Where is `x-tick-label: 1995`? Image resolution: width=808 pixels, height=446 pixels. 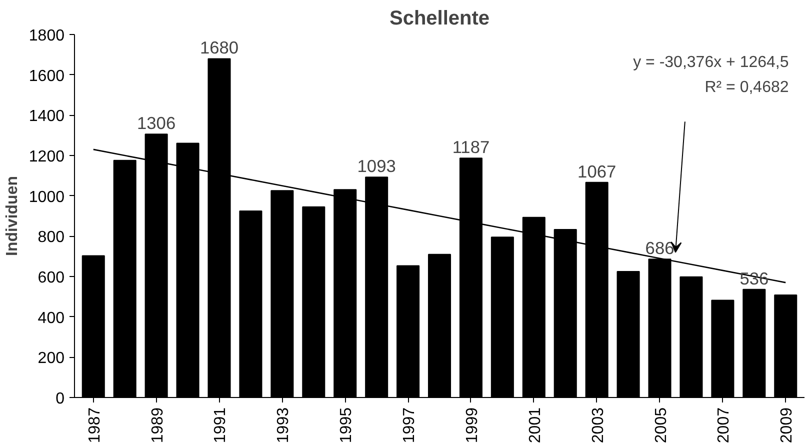
x-tick-label: 1995 is located at coordinates (347, 425).